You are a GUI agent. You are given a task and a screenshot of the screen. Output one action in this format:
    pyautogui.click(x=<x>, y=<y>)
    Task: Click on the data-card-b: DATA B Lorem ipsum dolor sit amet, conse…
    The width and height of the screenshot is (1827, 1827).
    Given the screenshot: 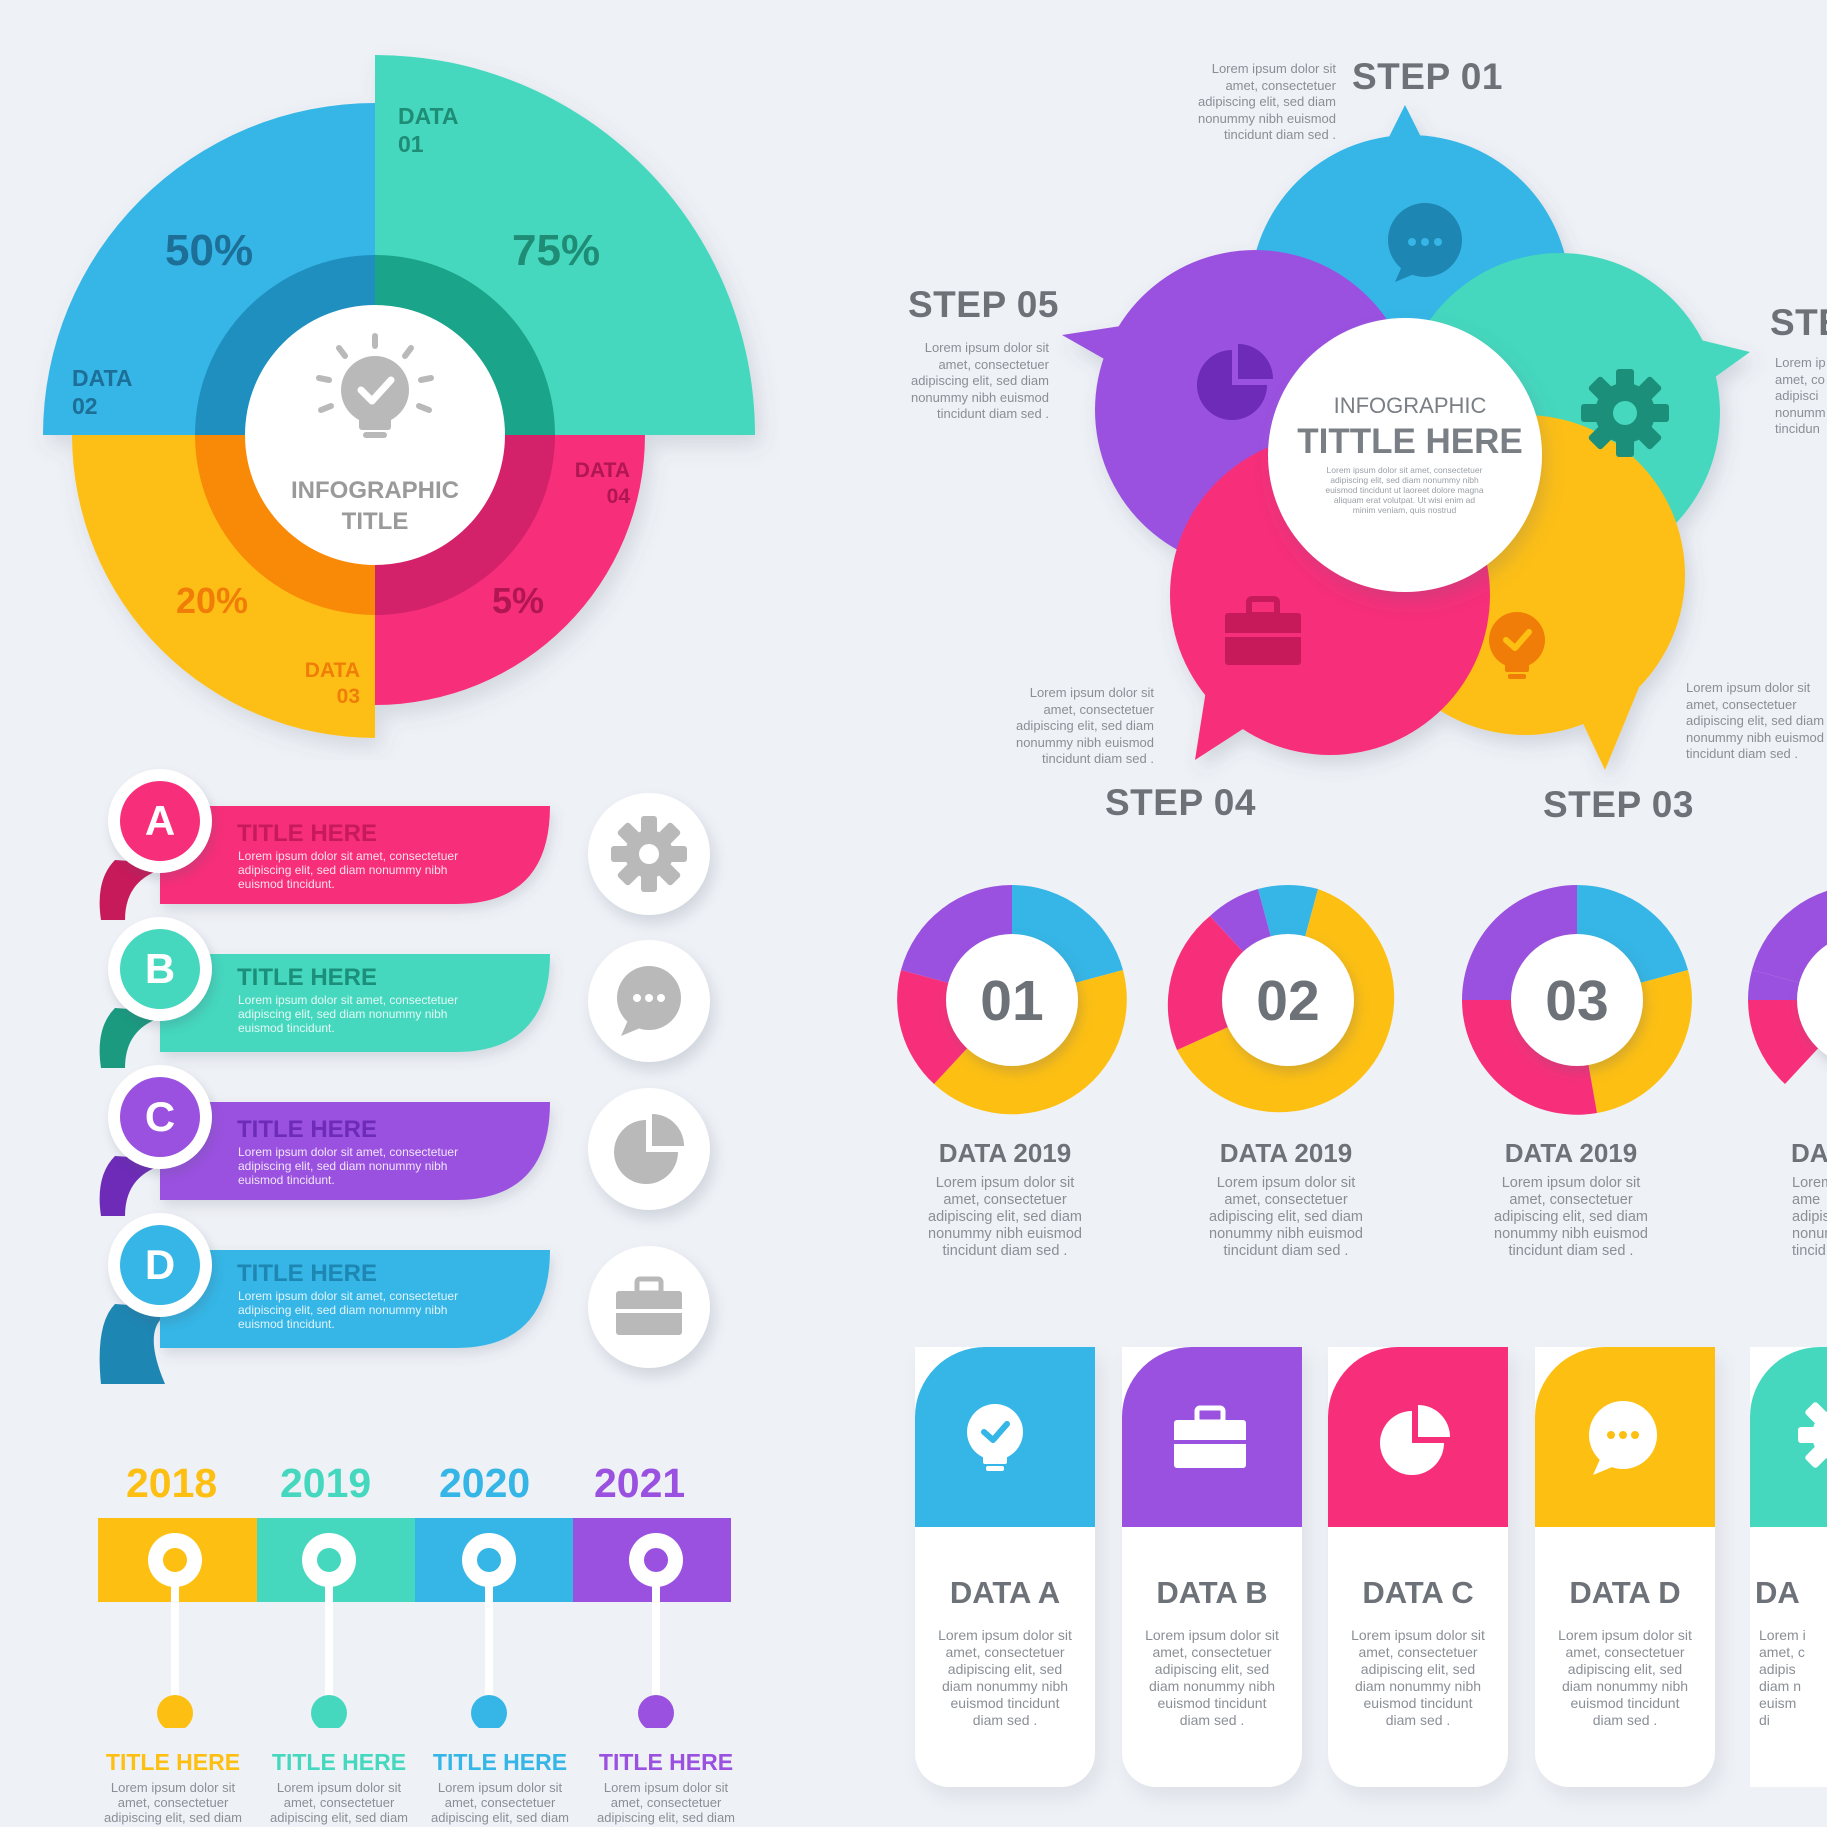 What is the action you would take?
    pyautogui.click(x=1212, y=1567)
    